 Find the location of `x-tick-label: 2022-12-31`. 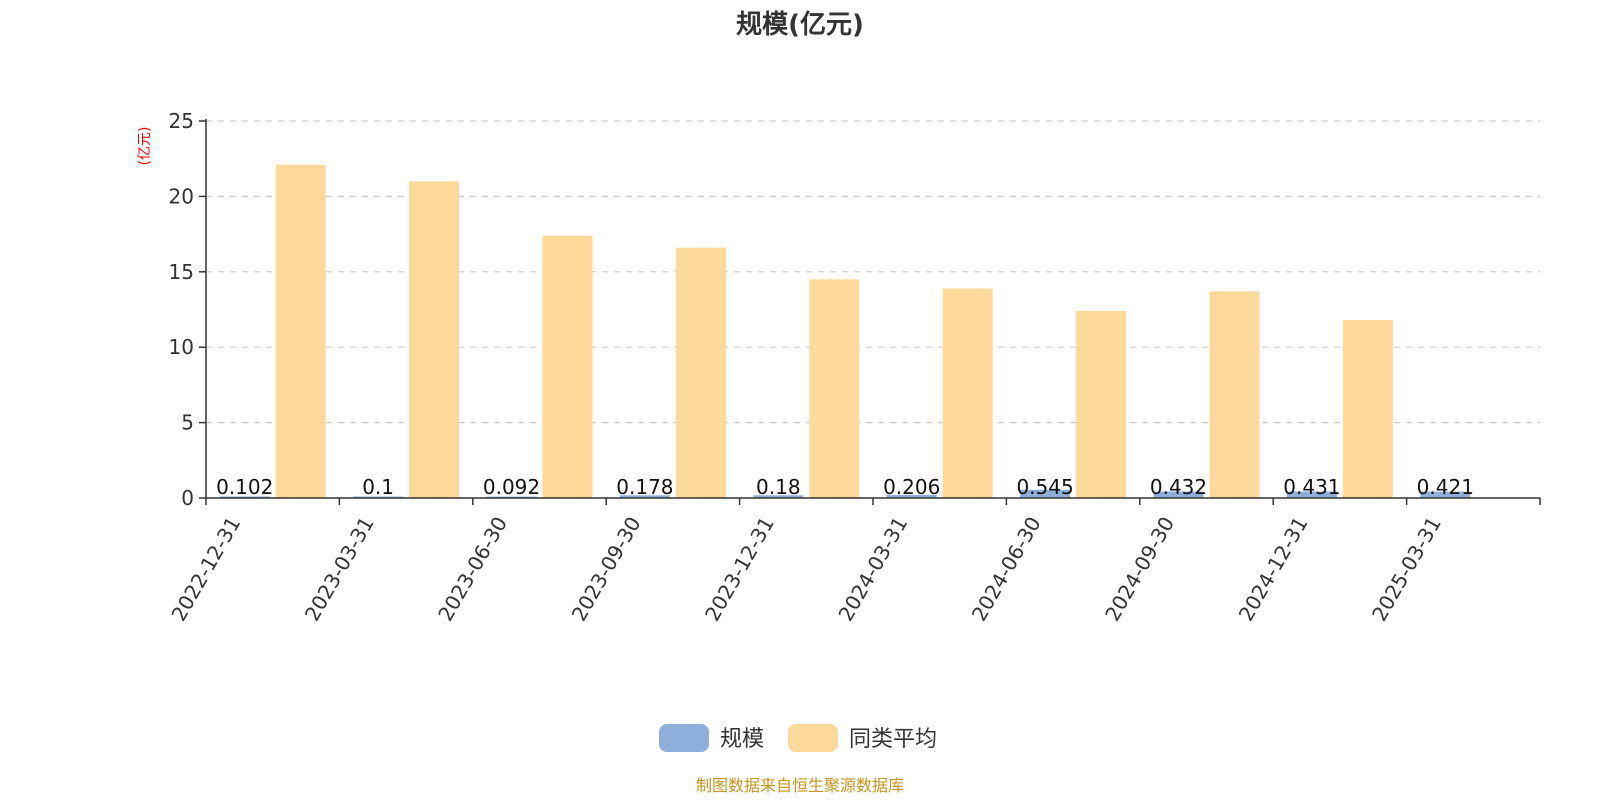

x-tick-label: 2022-12-31 is located at coordinates (205, 569).